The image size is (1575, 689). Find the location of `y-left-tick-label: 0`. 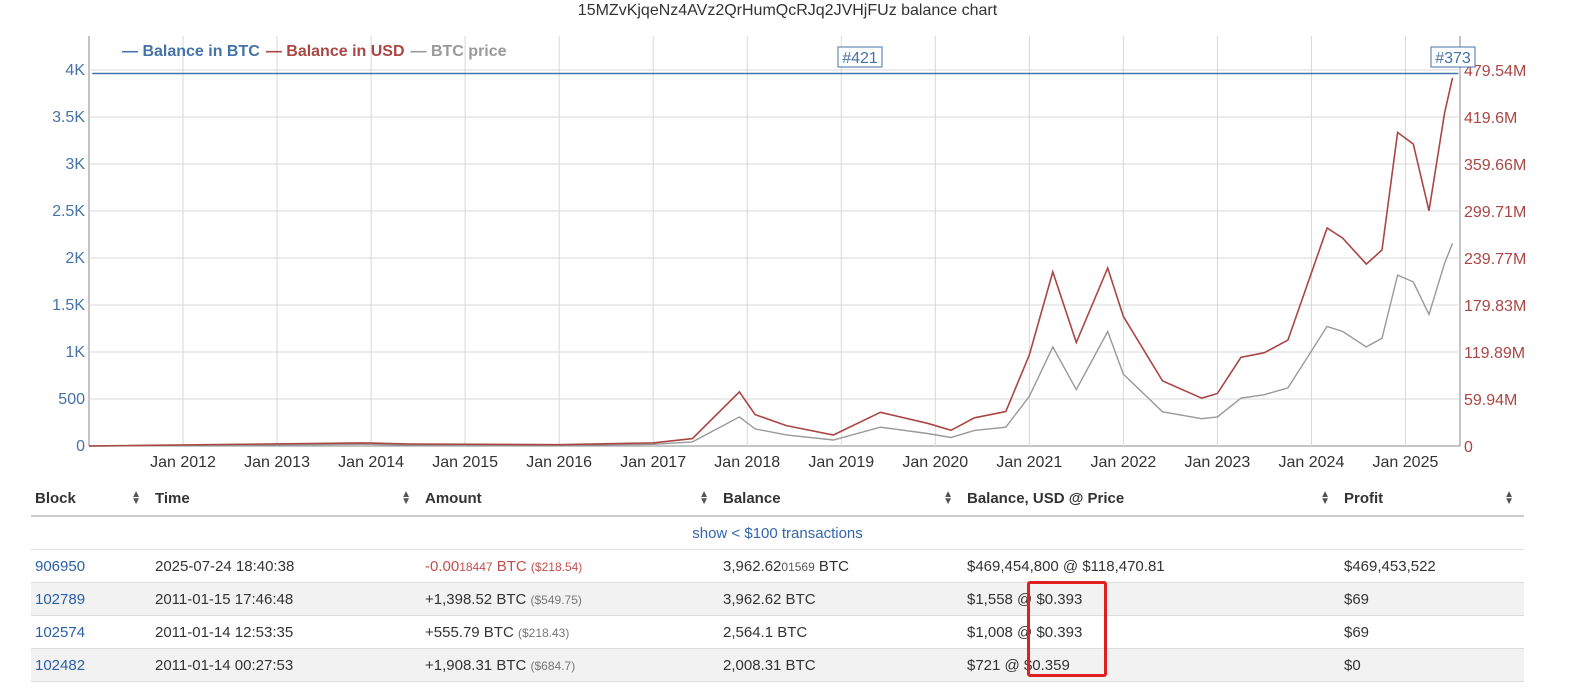

y-left-tick-label: 0 is located at coordinates (80, 446).